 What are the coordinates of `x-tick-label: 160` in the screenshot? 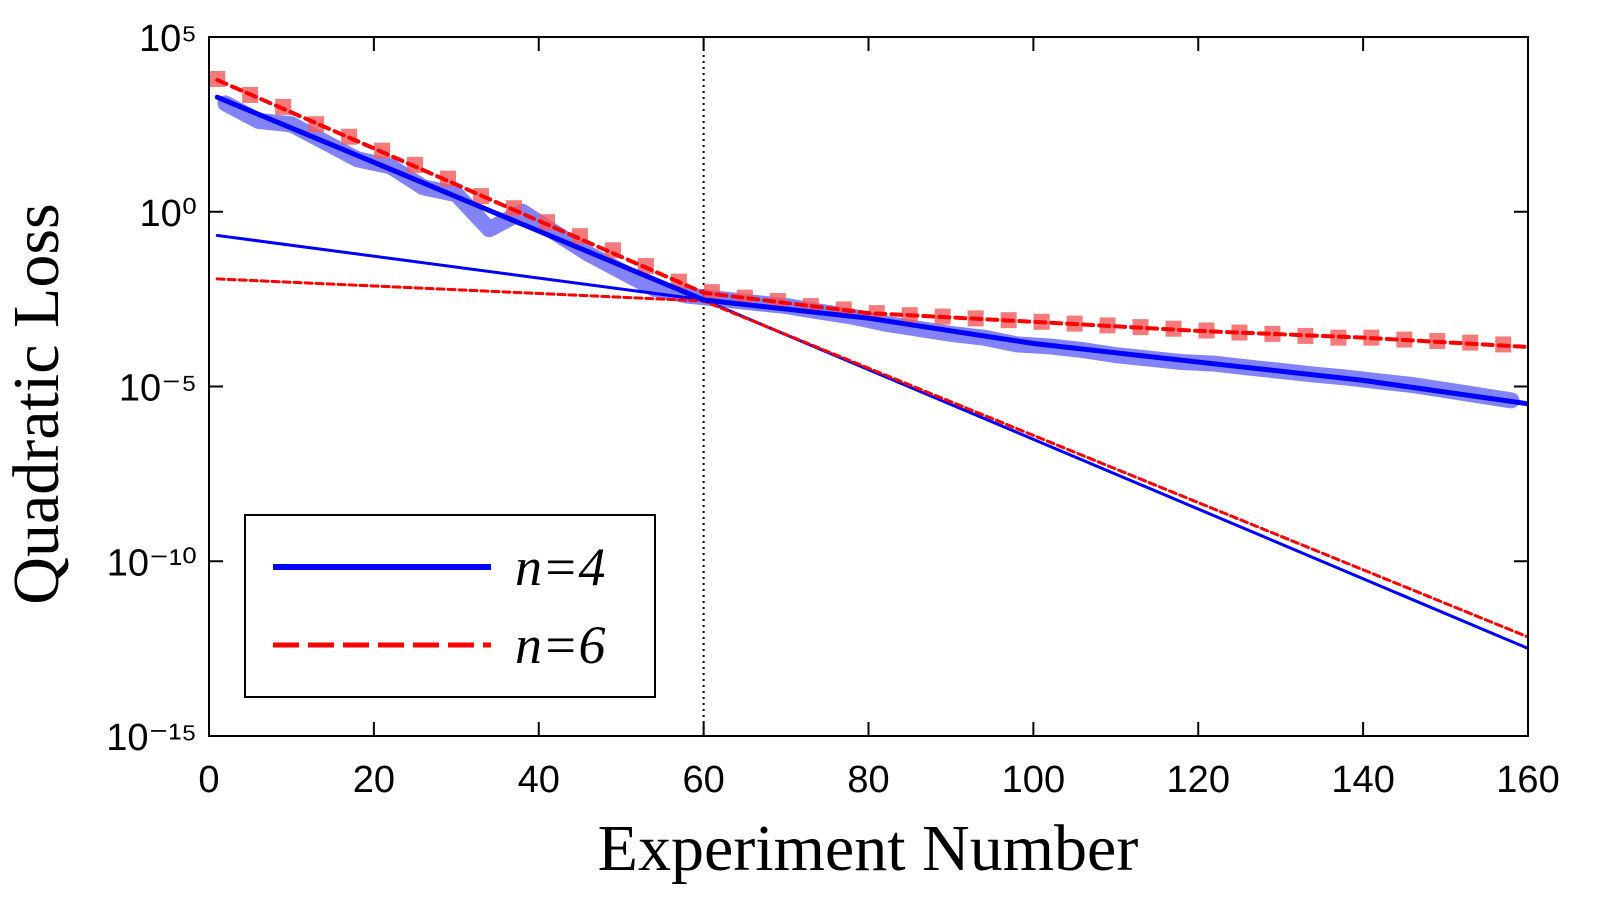 It's located at (1527, 780).